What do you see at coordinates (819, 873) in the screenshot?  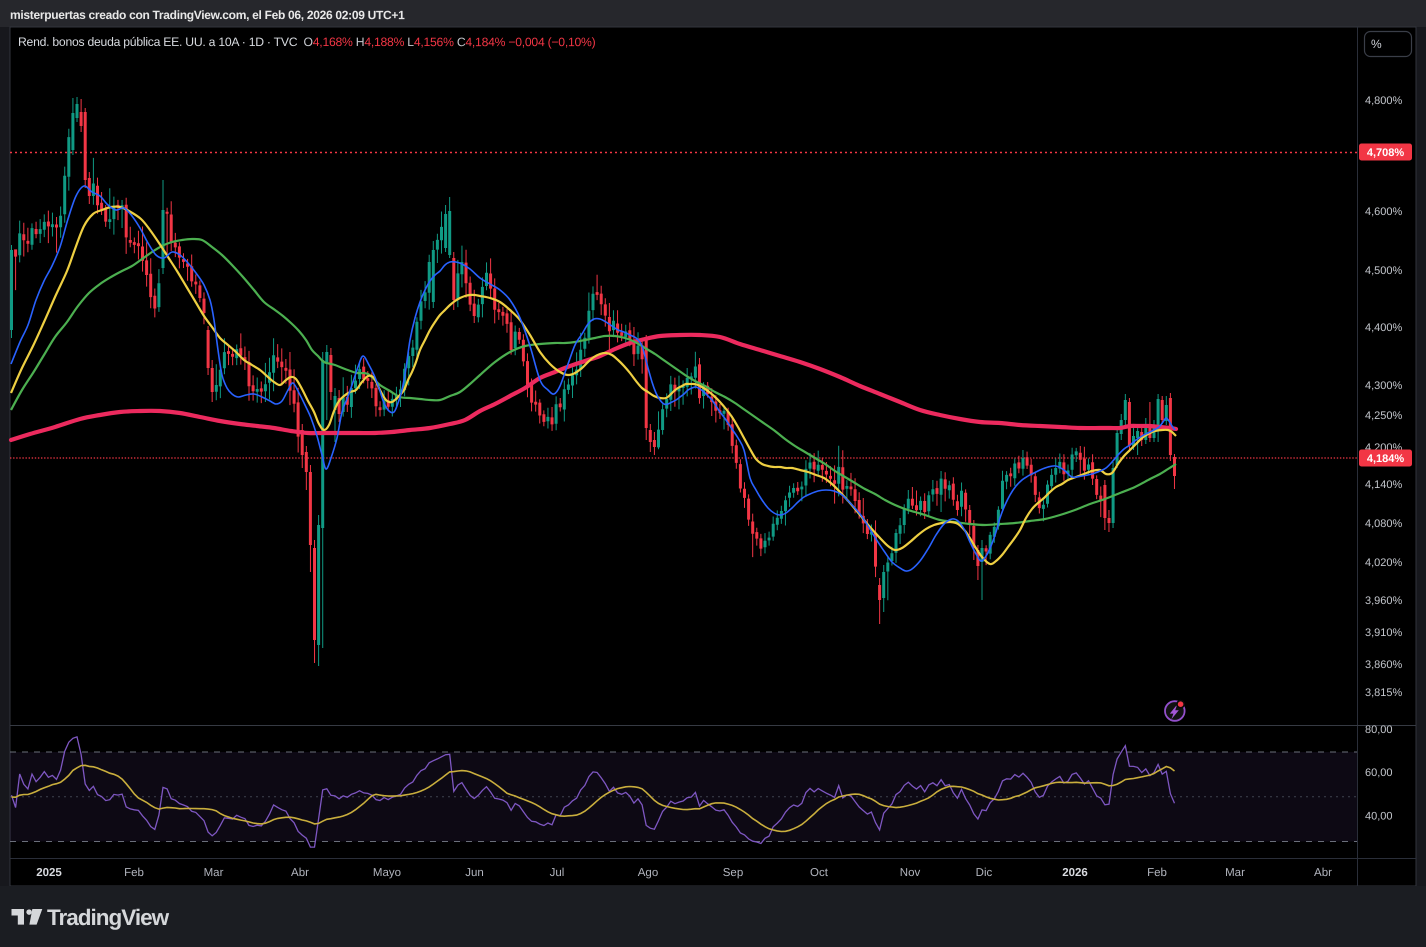 I see `svg-text: Oct` at bounding box center [819, 873].